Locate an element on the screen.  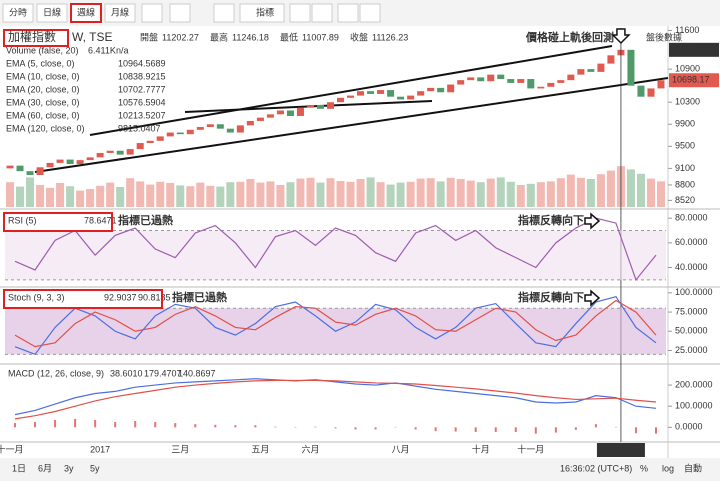
y-tick-label: 40.0000 is located at coordinates (691, 267).